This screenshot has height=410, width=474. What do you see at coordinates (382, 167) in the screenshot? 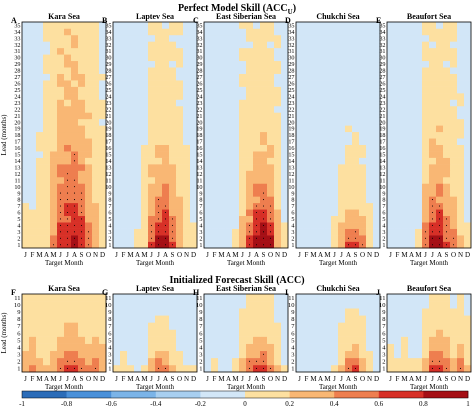
I see `y-tick-label: 13` at bounding box center [382, 167].